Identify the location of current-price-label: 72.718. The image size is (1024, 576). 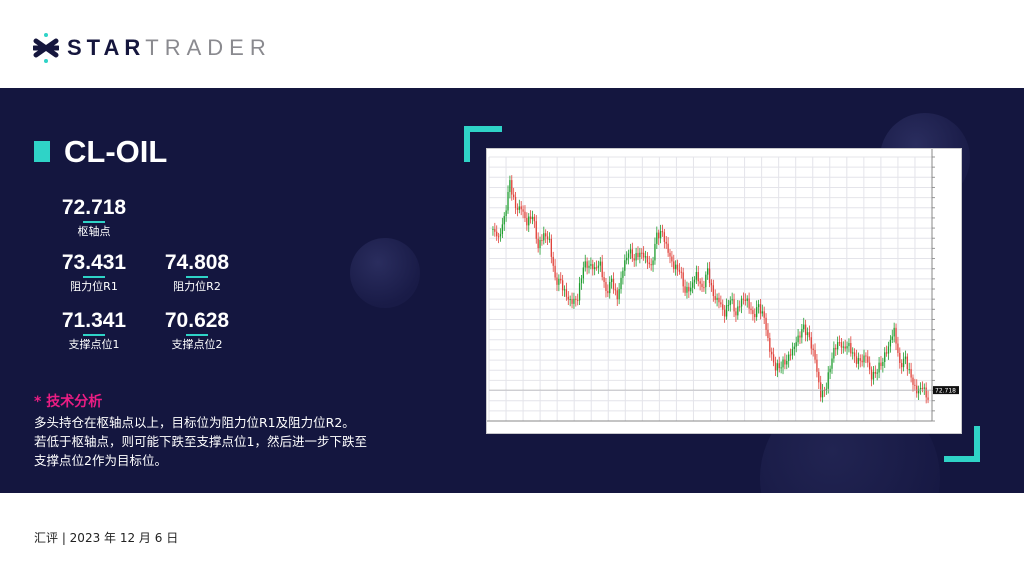
(945, 391).